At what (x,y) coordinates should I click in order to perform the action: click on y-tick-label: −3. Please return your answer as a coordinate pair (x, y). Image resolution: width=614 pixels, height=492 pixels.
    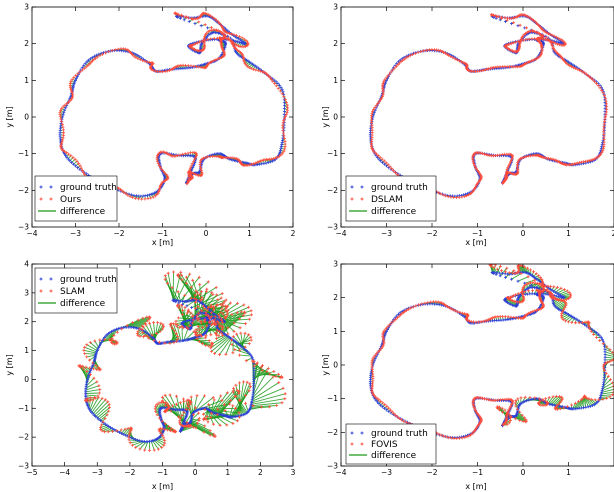
    Looking at the image, I should click on (23, 227).